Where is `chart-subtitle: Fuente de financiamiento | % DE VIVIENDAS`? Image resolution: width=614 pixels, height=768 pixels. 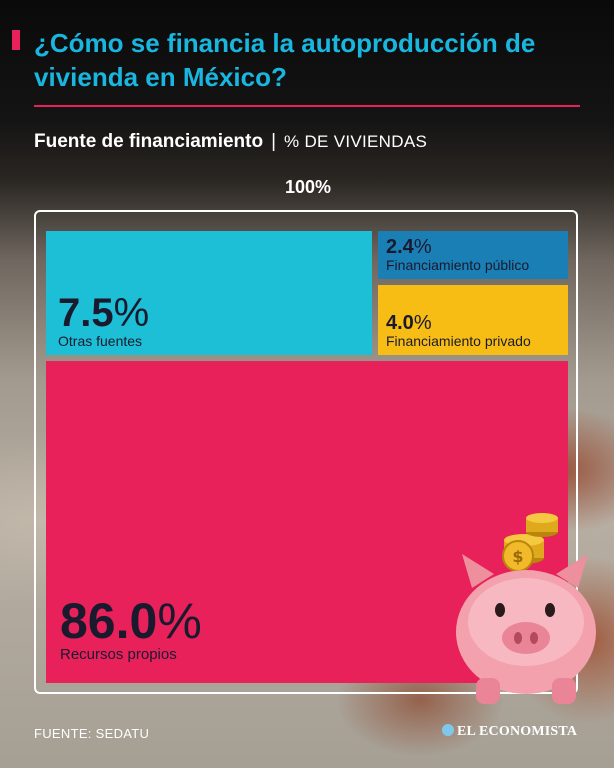
chart-subtitle: Fuente de financiamiento | % DE VIVIENDAS is located at coordinates (230, 142).